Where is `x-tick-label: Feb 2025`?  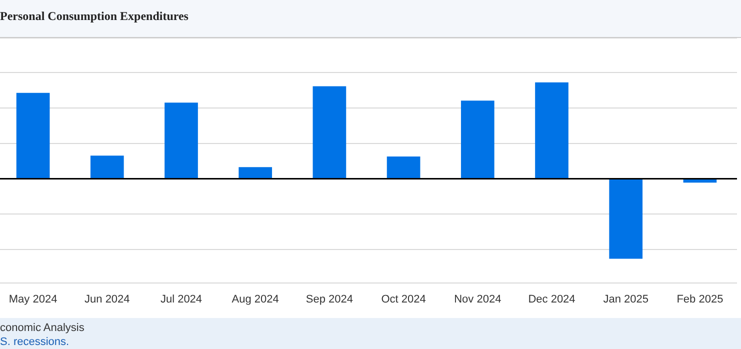 x-tick-label: Feb 2025 is located at coordinates (700, 299).